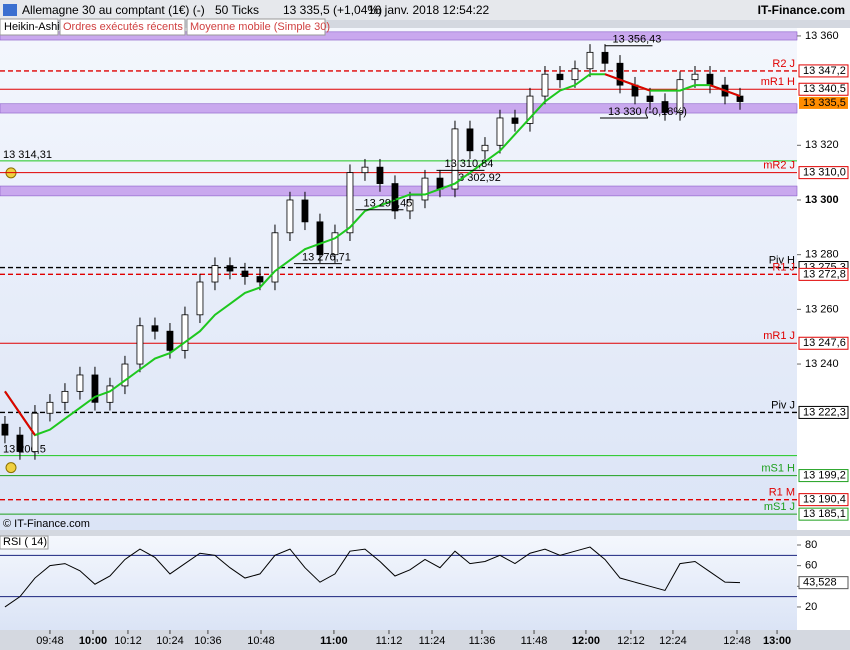 The image size is (850, 650). Describe the element at coordinates (824, 173) in the screenshot. I see `level-value: 13 310,0` at that location.